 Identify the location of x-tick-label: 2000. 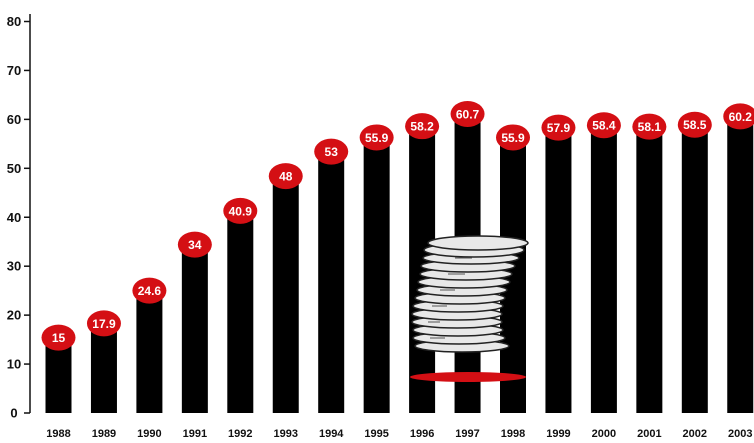
(604, 434).